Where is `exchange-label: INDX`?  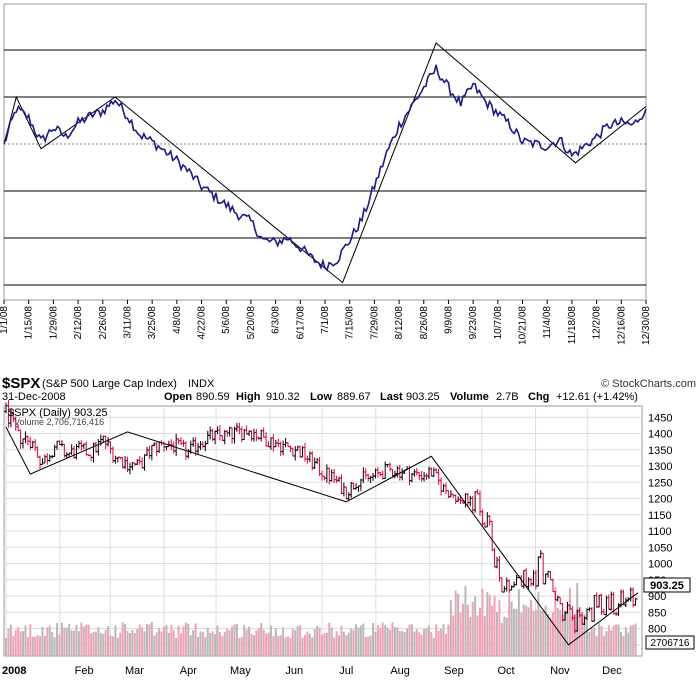 exchange-label: INDX is located at coordinates (201, 384).